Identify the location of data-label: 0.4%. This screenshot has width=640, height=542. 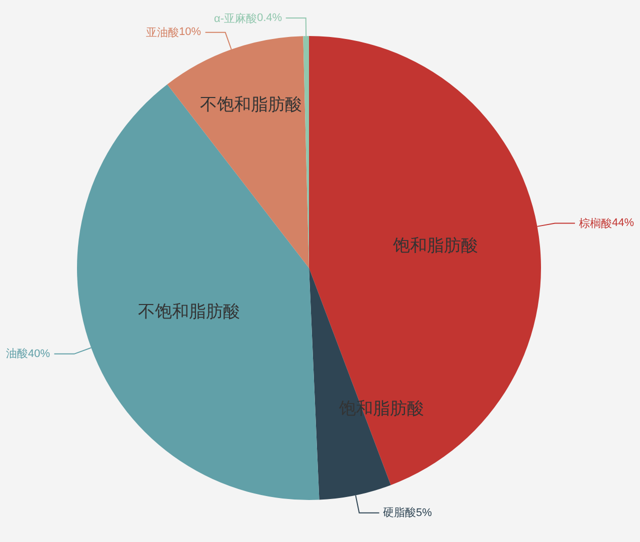
(269, 18).